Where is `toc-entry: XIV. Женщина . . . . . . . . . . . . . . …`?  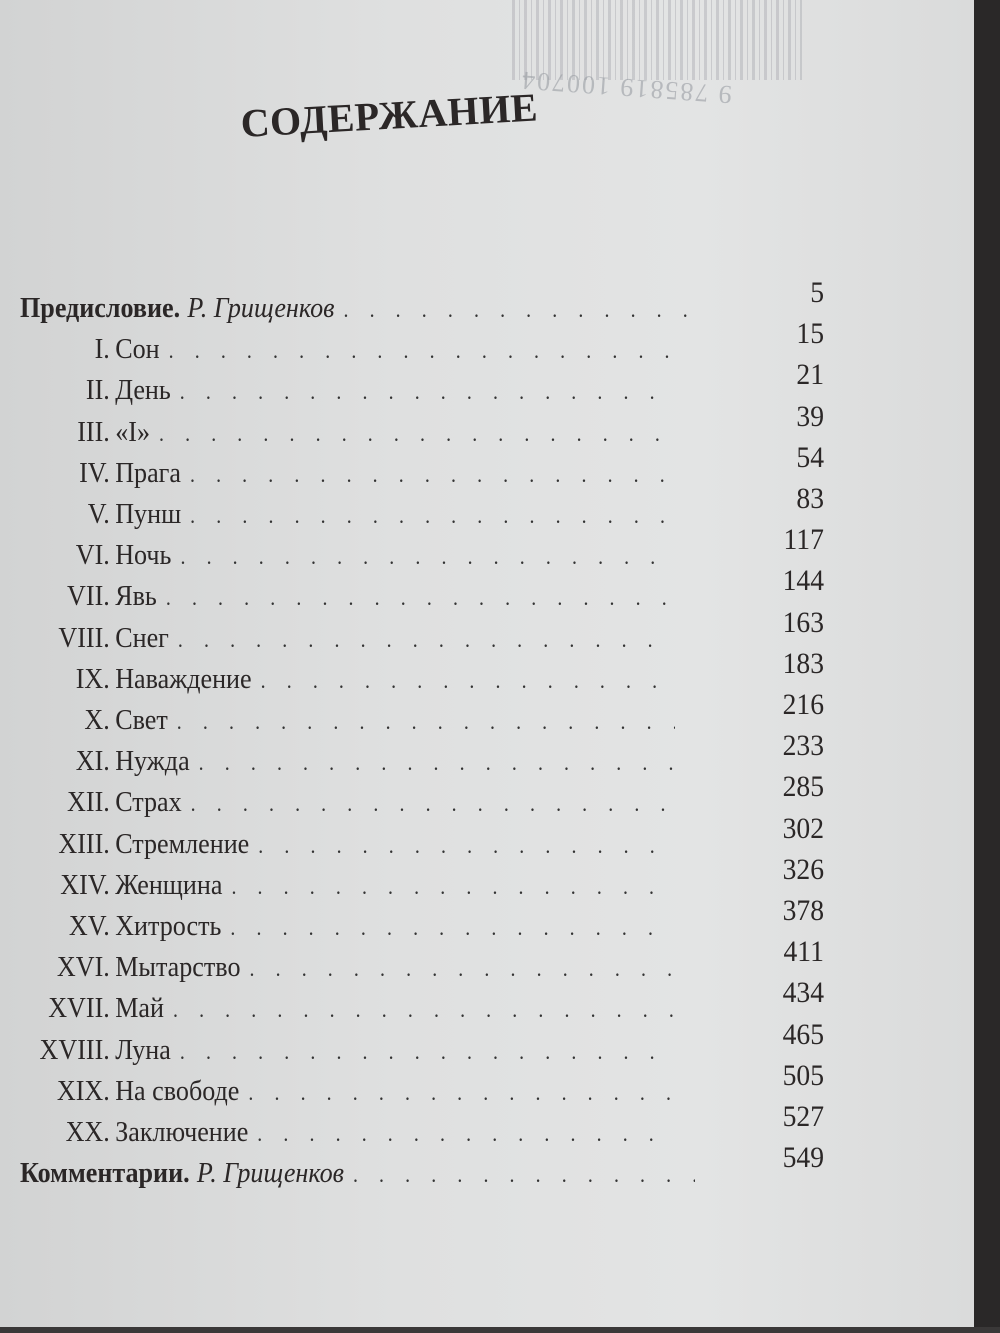 toc-entry: XIV. Женщина . . . . . . . . . . . . . . … is located at coordinates (337, 887).